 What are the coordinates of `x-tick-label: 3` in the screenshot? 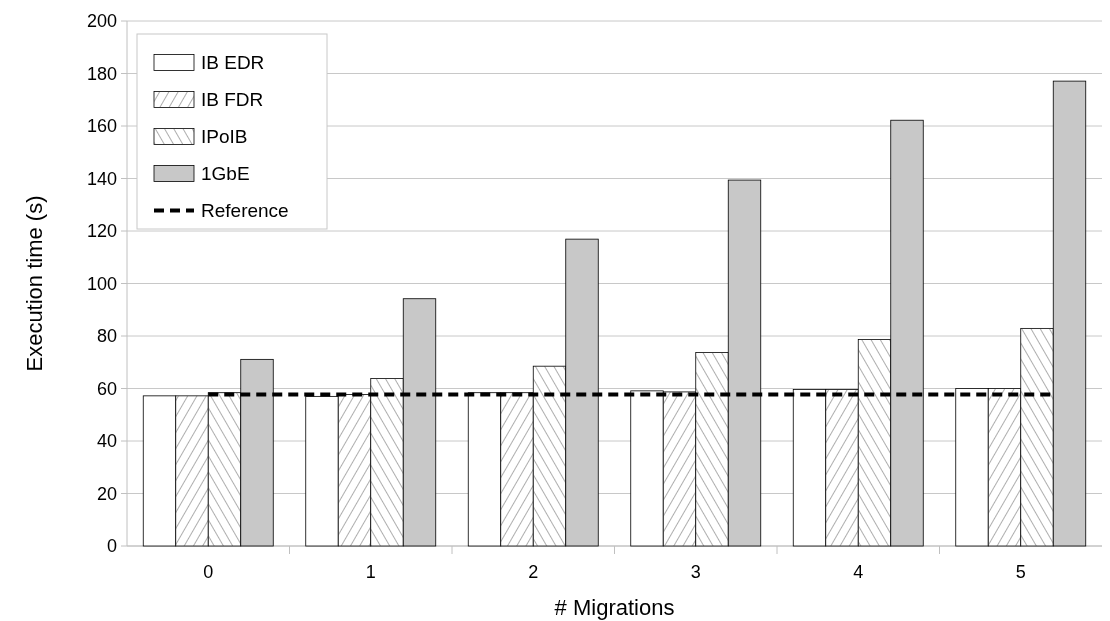 It's located at (695, 572).